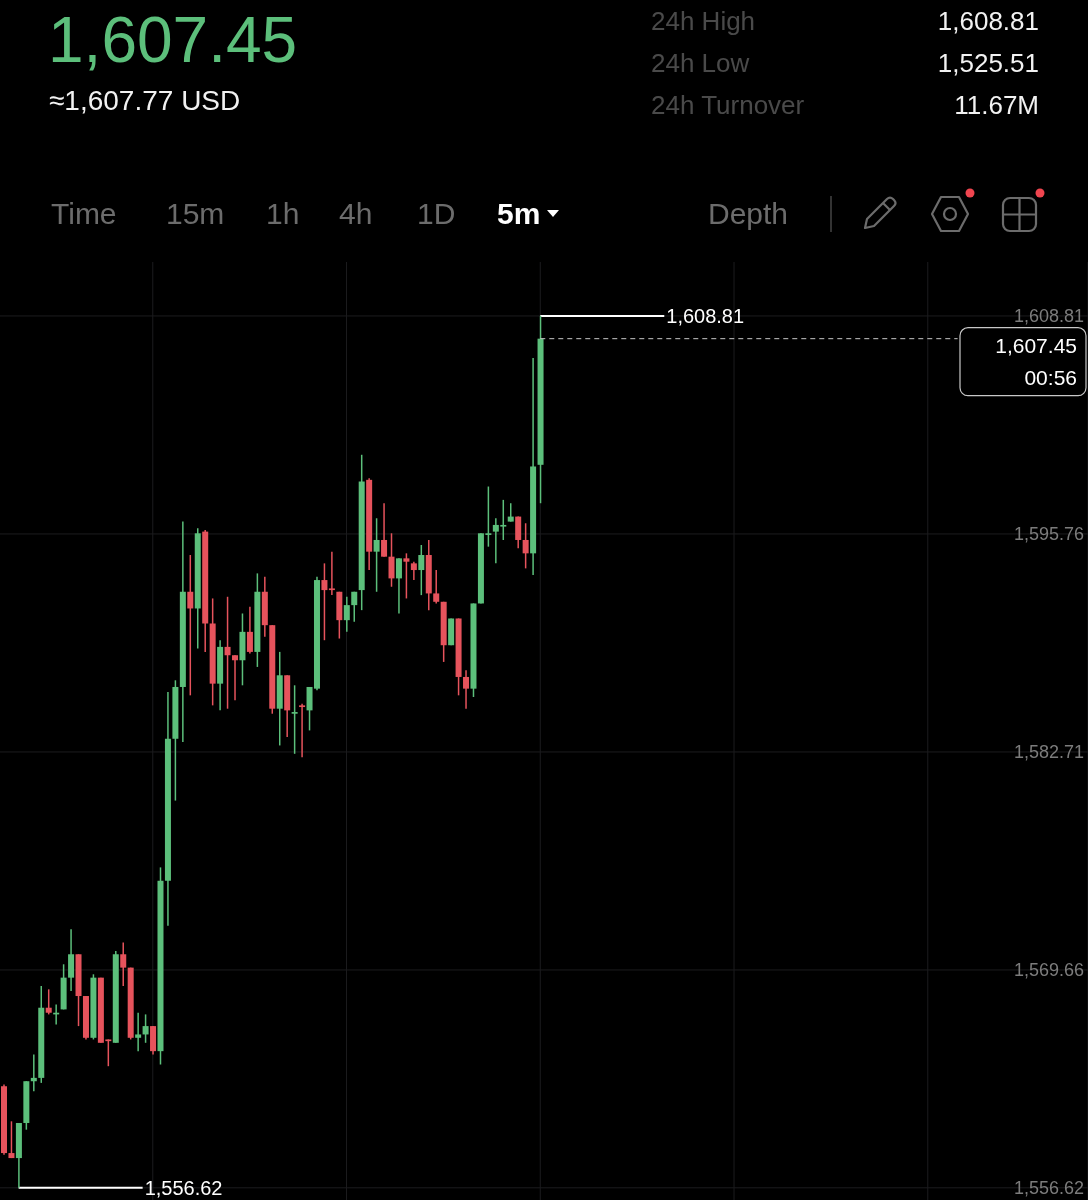 Image resolution: width=1088 pixels, height=1200 pixels. Describe the element at coordinates (1048, 1188) in the screenshot. I see `y-tick-label: 1,556.62` at that location.